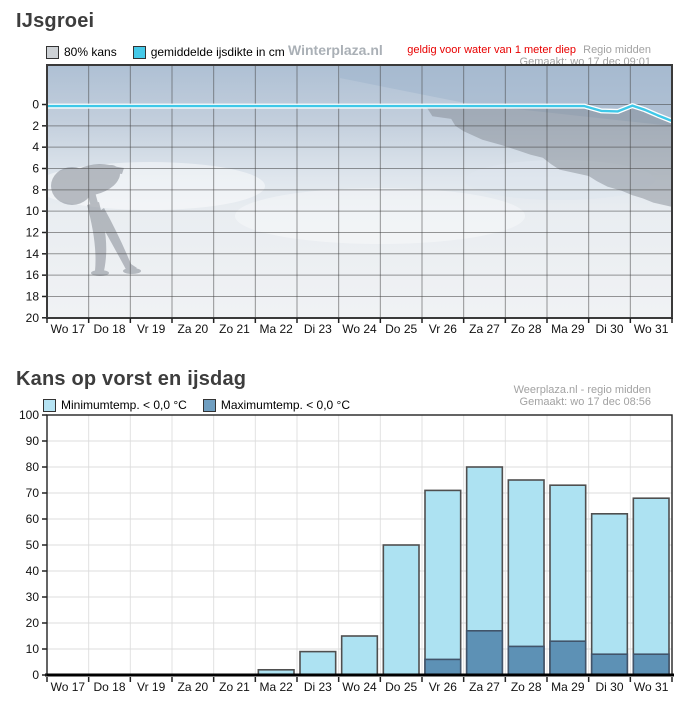 Image resolution: width=679 pixels, height=701 pixels. Describe the element at coordinates (52, 52) in the screenshot. I see `confidence-band-swatch-icon` at that location.